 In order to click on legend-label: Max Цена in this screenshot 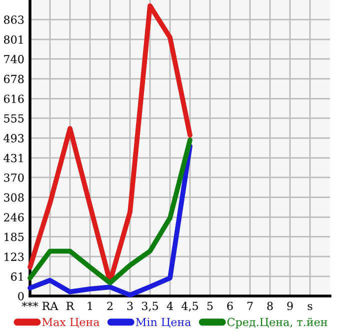, I will do `click(71, 323)`.